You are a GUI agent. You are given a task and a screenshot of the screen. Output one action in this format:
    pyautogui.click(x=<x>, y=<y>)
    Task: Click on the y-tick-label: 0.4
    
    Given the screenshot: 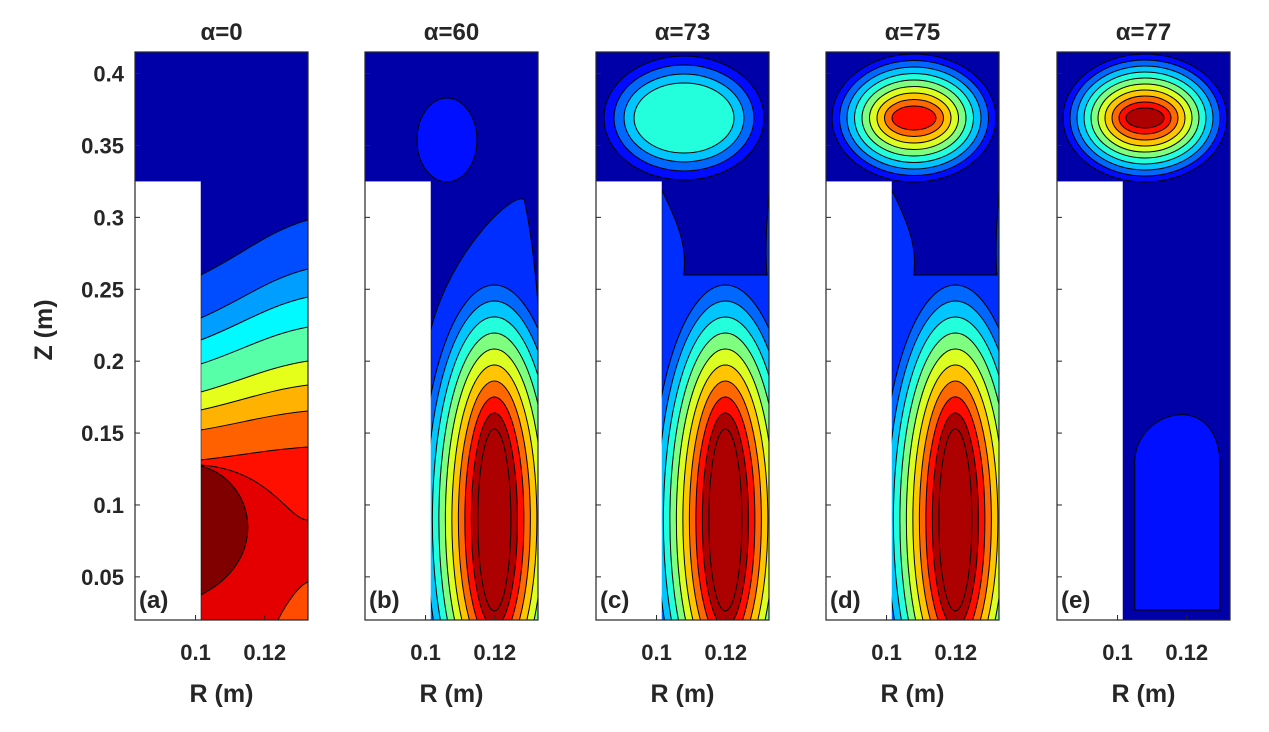 What is the action you would take?
    pyautogui.click(x=108, y=74)
    